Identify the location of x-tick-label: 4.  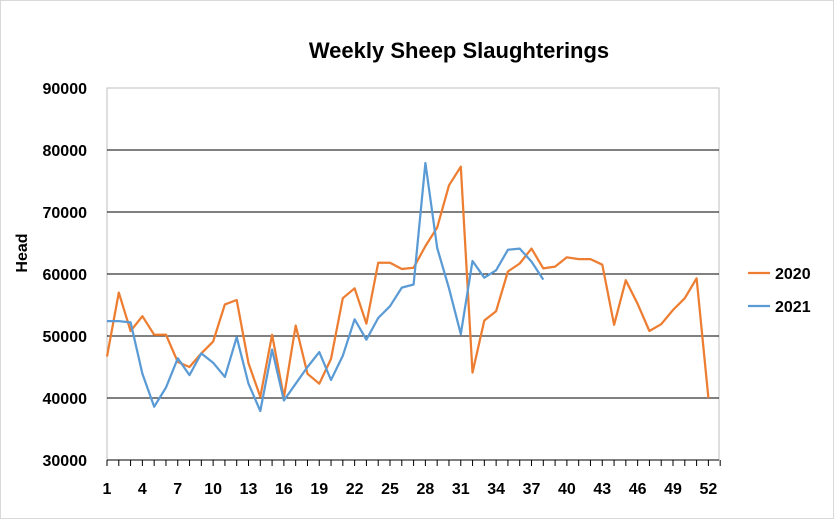
(142, 489).